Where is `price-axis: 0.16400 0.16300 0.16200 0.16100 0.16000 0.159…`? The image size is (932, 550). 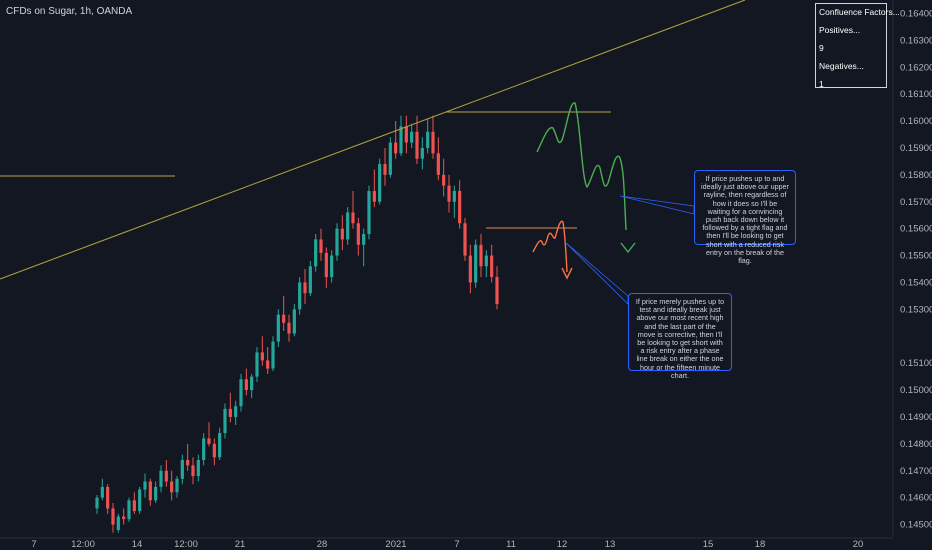 price-axis: 0.16400 0.16300 0.16200 0.16100 0.16000 0.159… is located at coordinates (912, 269).